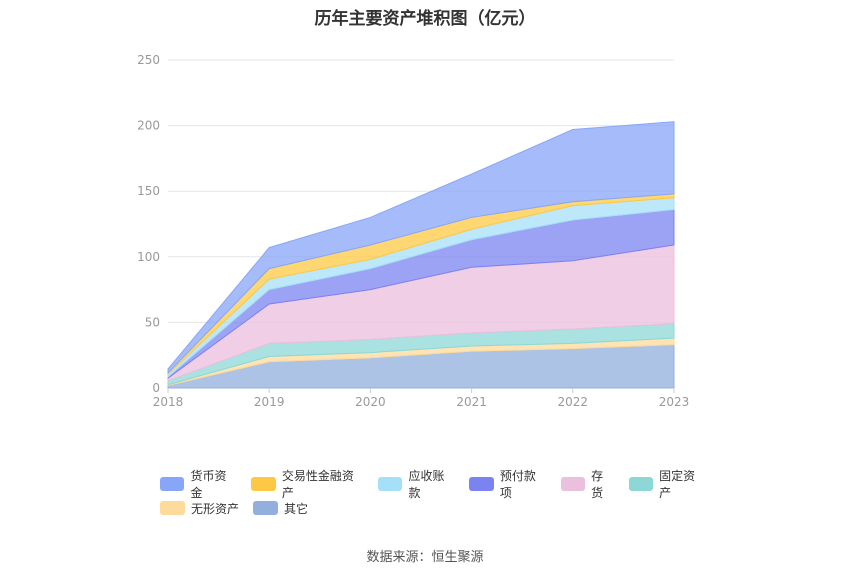 The image size is (850, 575). What do you see at coordinates (517, 484) in the screenshot?
I see `legend-label: 预付款项` at bounding box center [517, 484].